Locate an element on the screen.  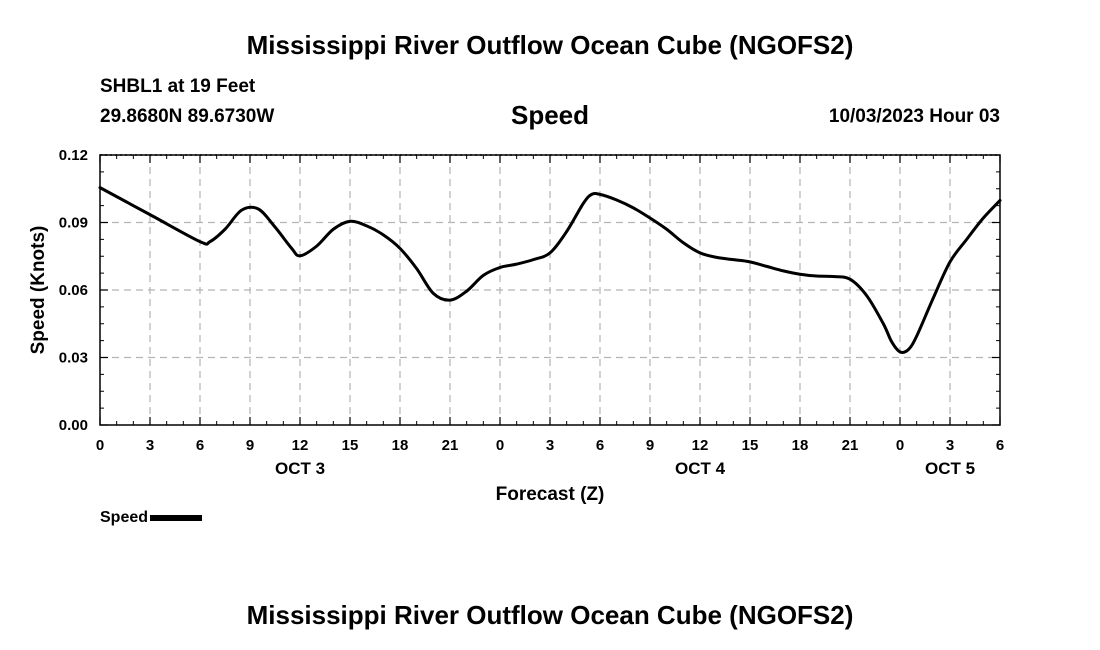
y-tick-label: 0.12 is located at coordinates (73, 155).